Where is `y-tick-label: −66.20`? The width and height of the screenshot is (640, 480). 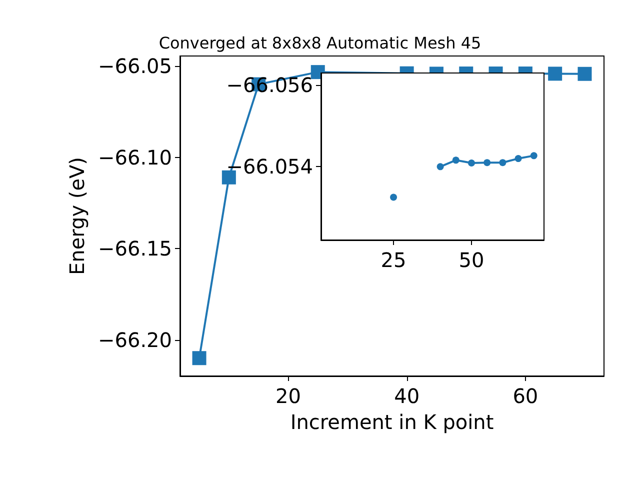 y-tick-label: −66.20 is located at coordinates (135, 340).